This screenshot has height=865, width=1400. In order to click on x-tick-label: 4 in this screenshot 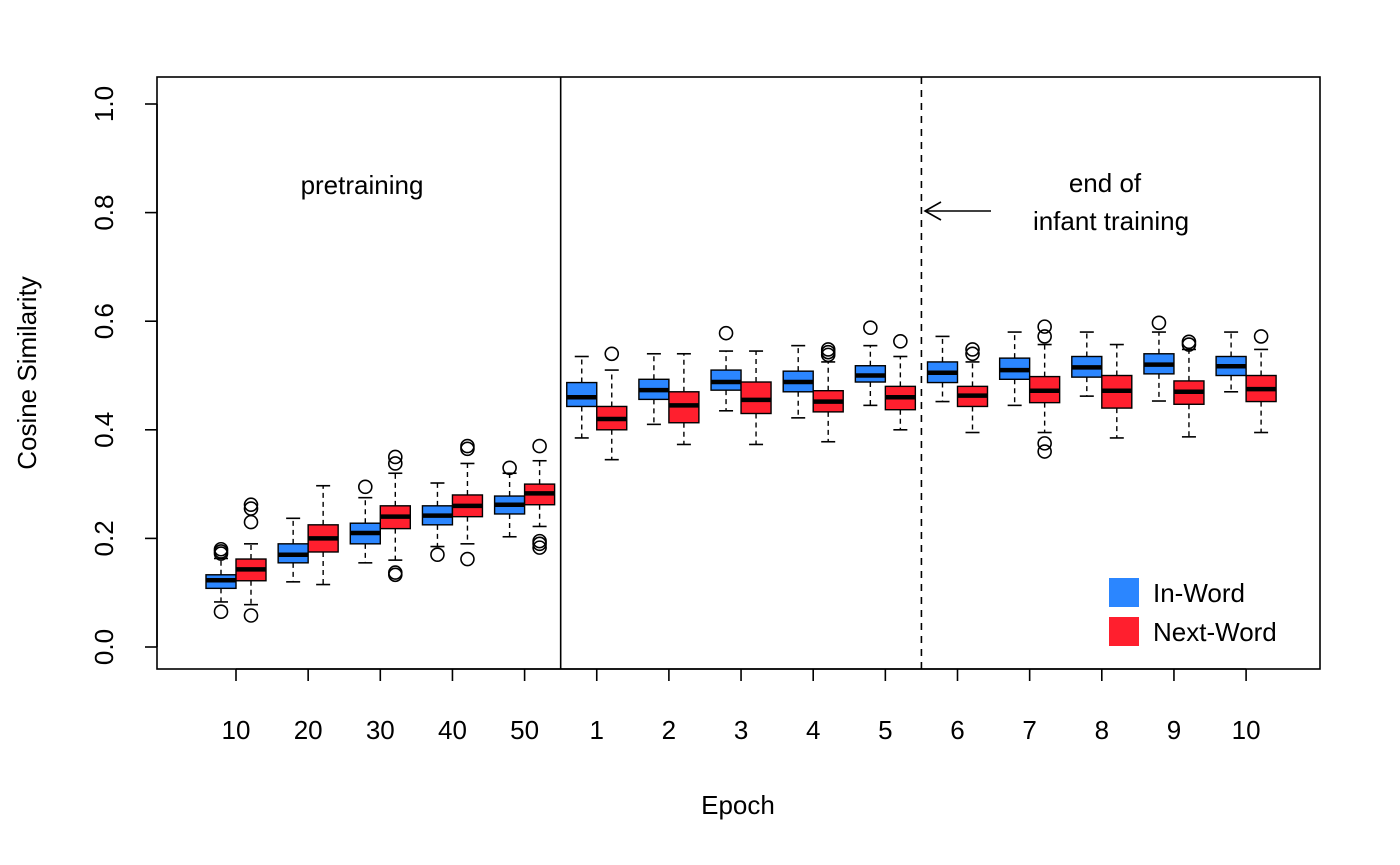, I will do `click(813, 730)`.